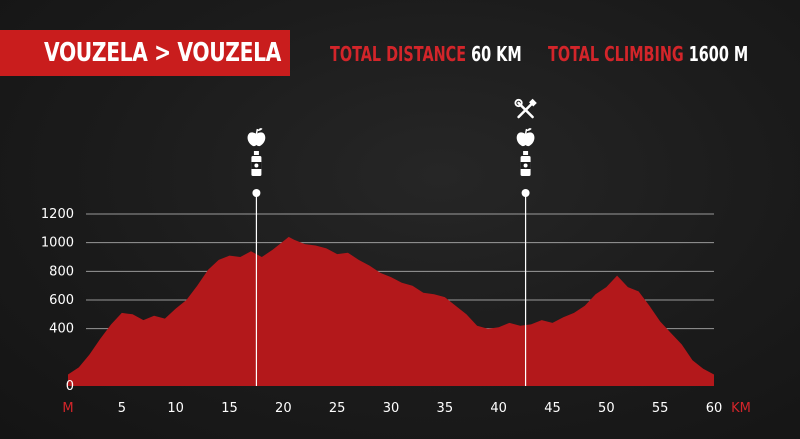 This screenshot has width=800, height=439. Describe the element at coordinates (525, 108) in the screenshot. I see `tools-icon` at that location.